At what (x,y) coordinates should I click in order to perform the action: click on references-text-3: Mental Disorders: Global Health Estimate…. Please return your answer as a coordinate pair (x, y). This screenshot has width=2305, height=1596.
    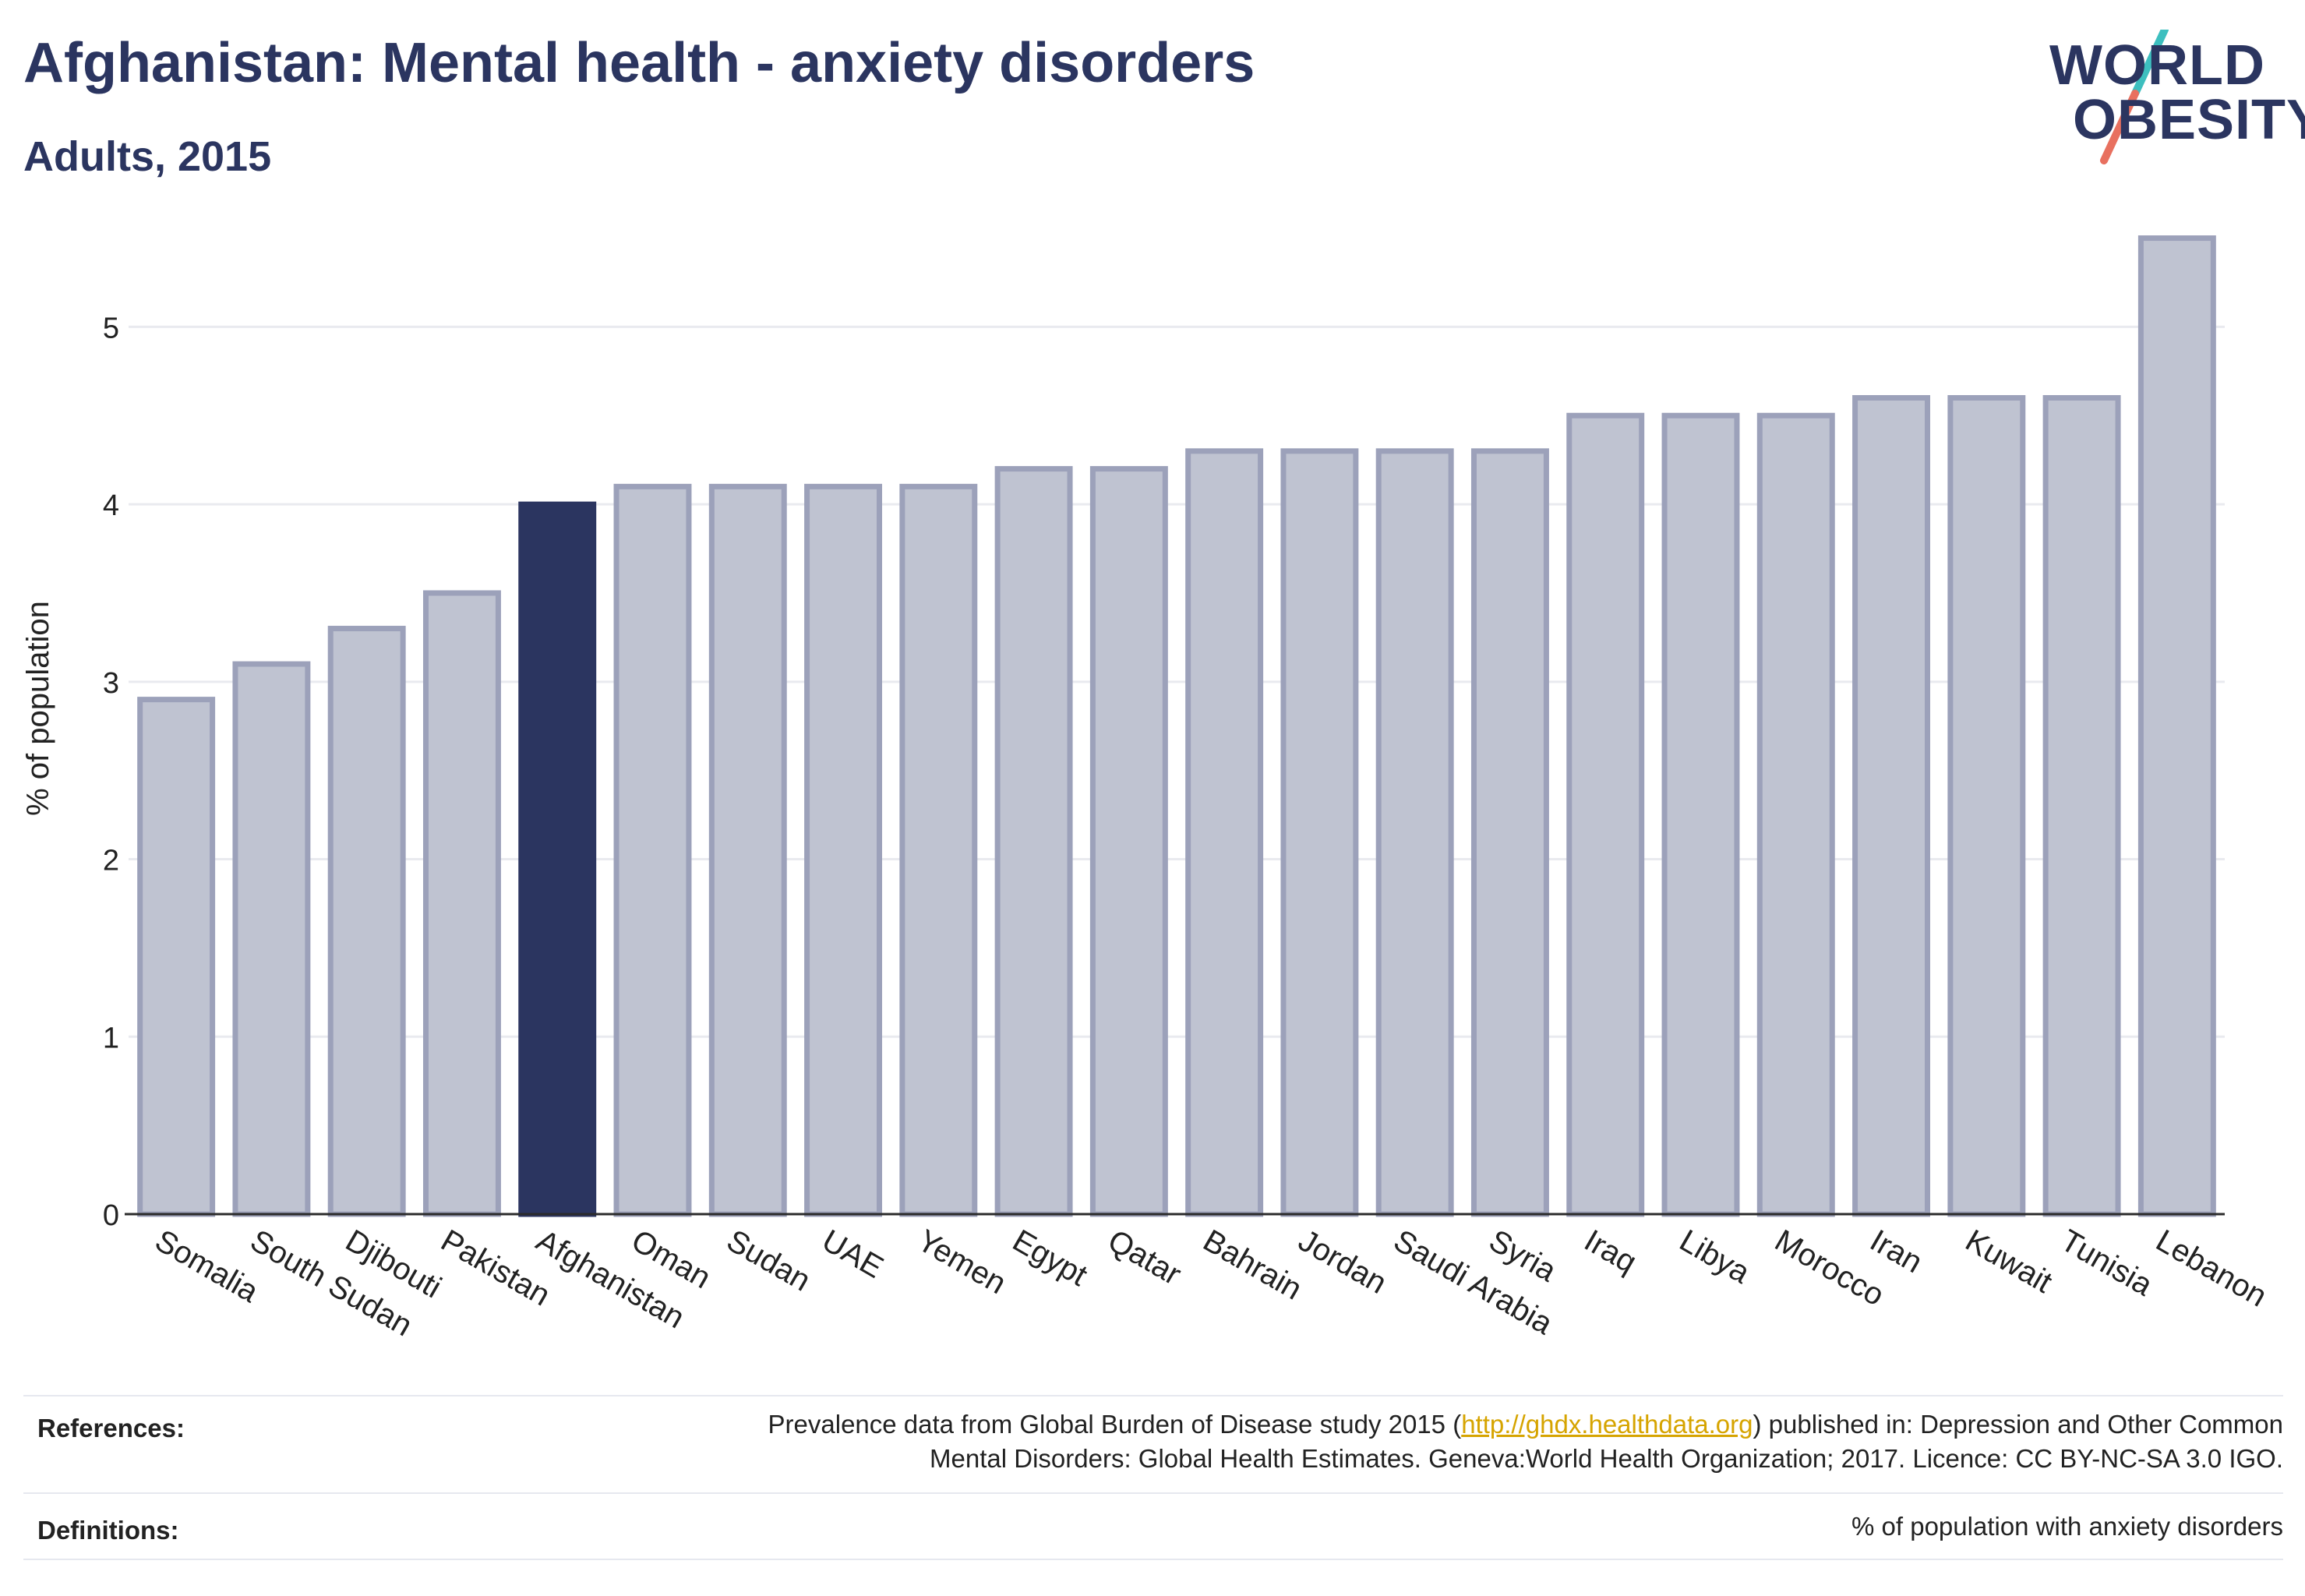
    Looking at the image, I should click on (1606, 1458).